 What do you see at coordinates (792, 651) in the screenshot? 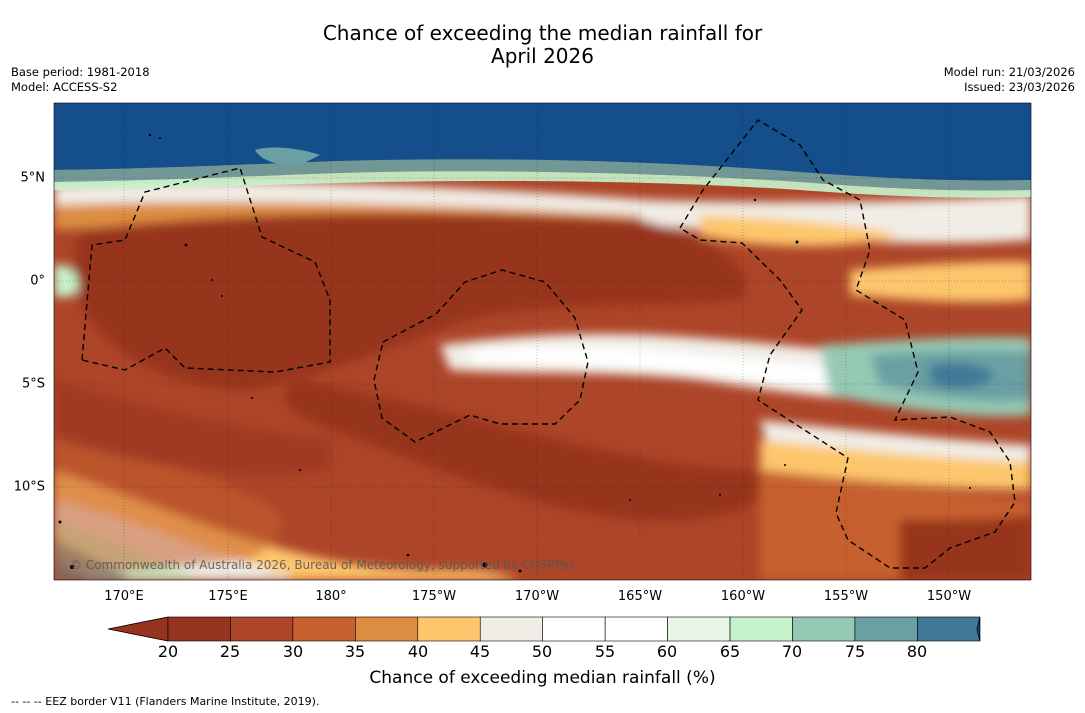
I see `colorbar-tick-label: 70` at bounding box center [792, 651].